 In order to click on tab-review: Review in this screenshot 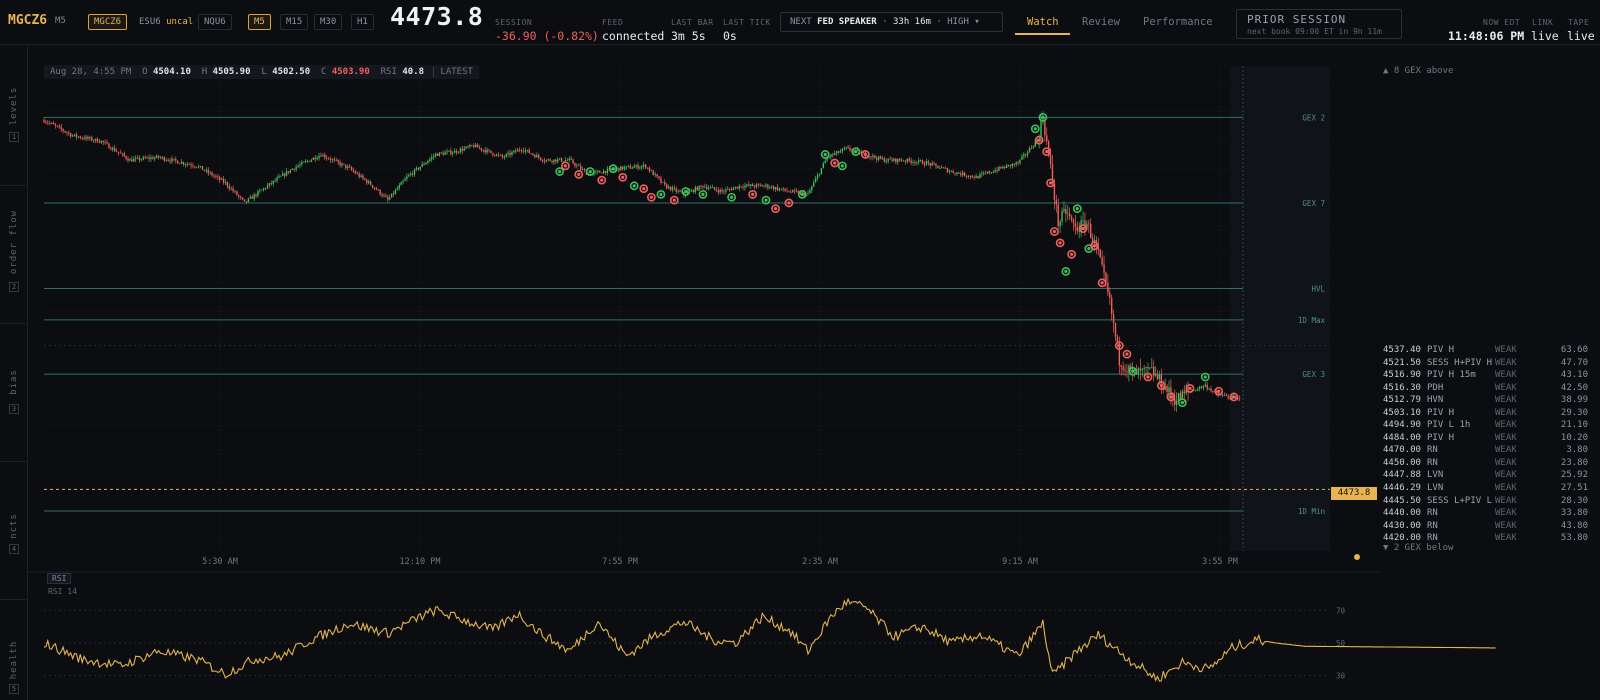, I will do `click(1101, 22)`.